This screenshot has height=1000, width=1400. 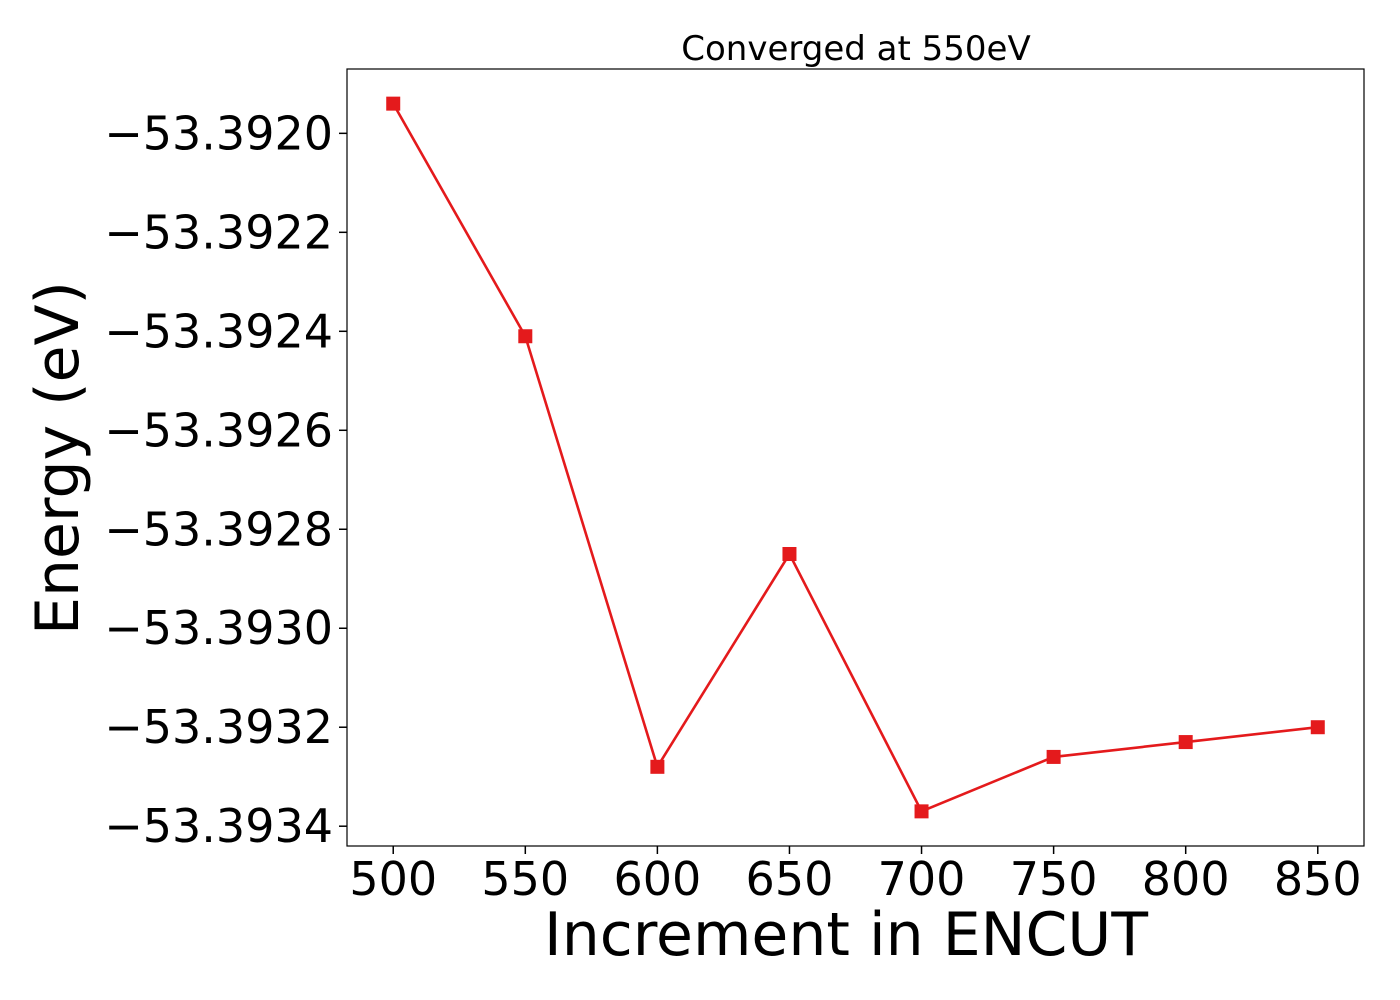 What do you see at coordinates (218, 232) in the screenshot?
I see `y-tick-label: −53.3922` at bounding box center [218, 232].